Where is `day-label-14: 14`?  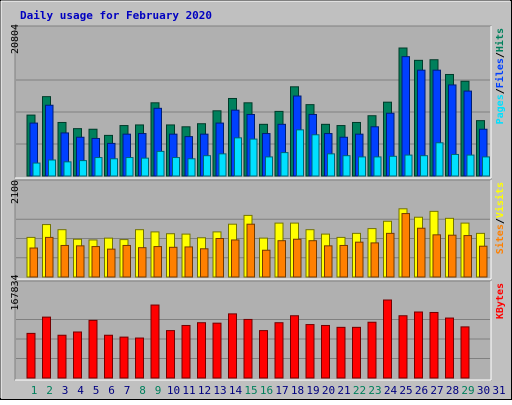 day-label-14: 14 is located at coordinates (236, 390).